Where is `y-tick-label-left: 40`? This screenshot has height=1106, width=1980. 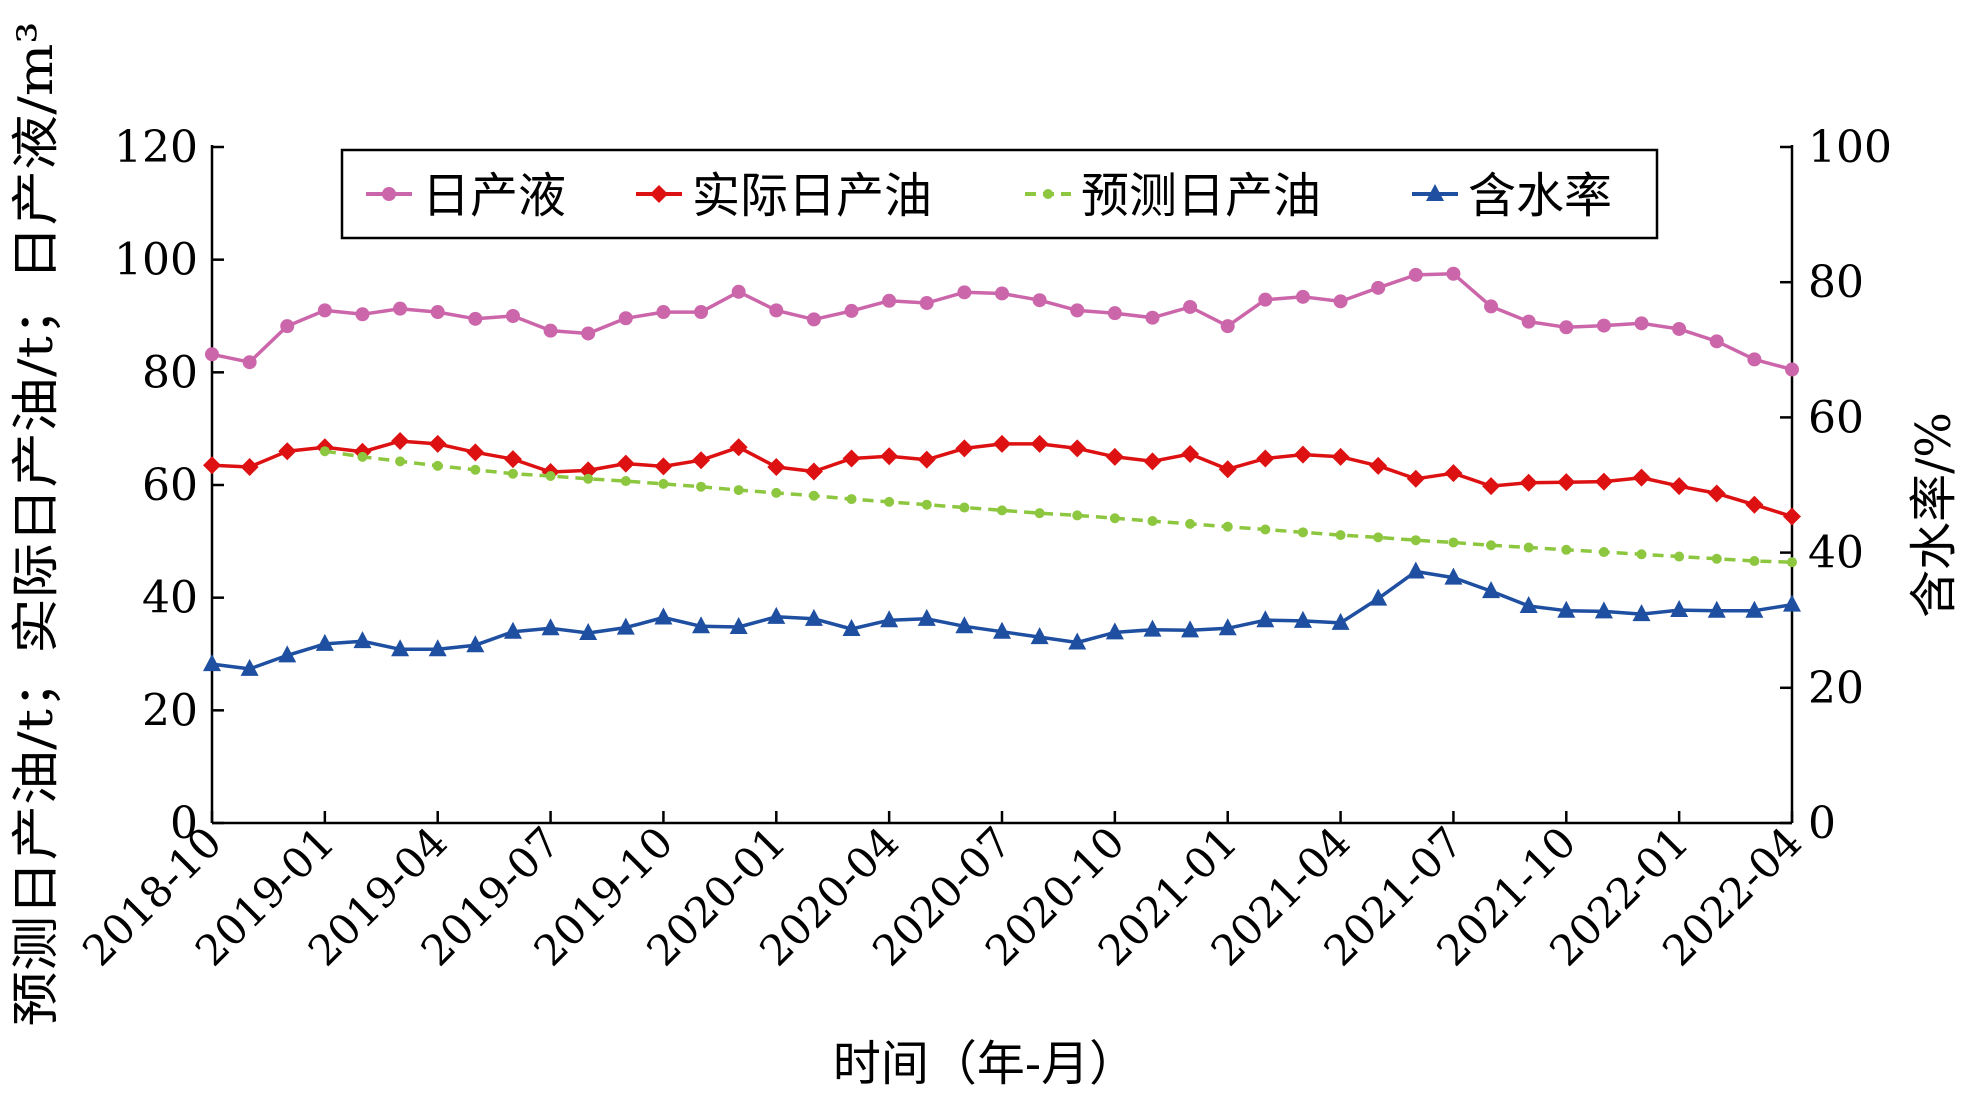
y-tick-label-left: 40 is located at coordinates (170, 598).